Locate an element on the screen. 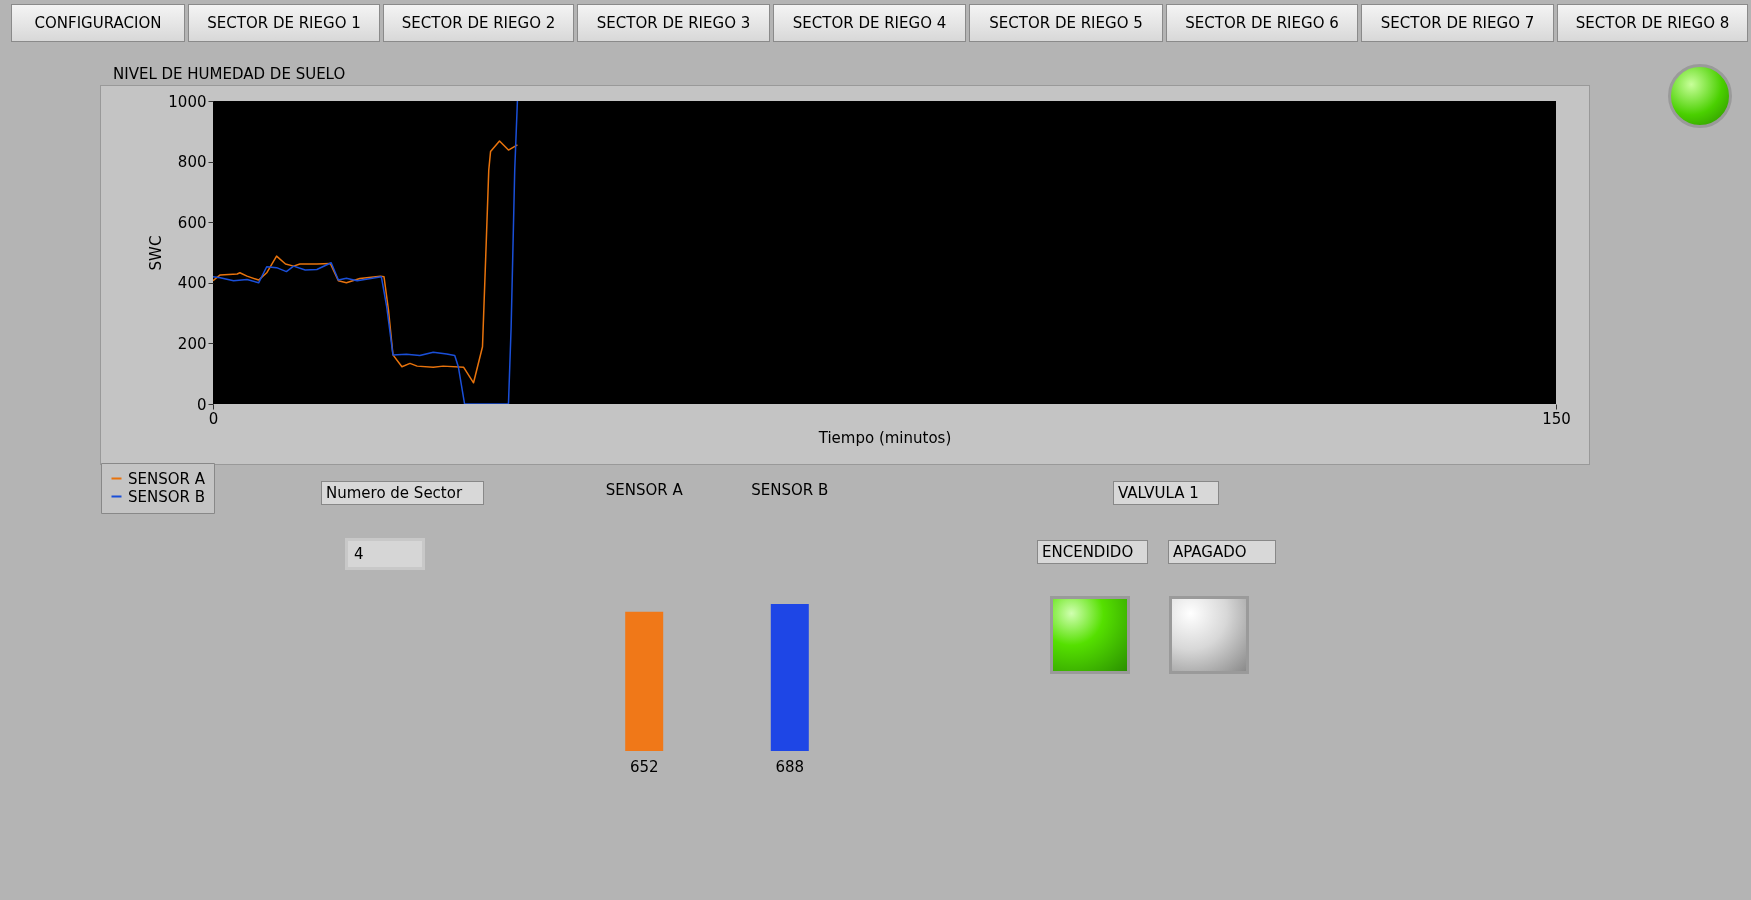 The width and height of the screenshot is (1751, 900). x-axis-title: Tiempo (minutos) is located at coordinates (884, 437).